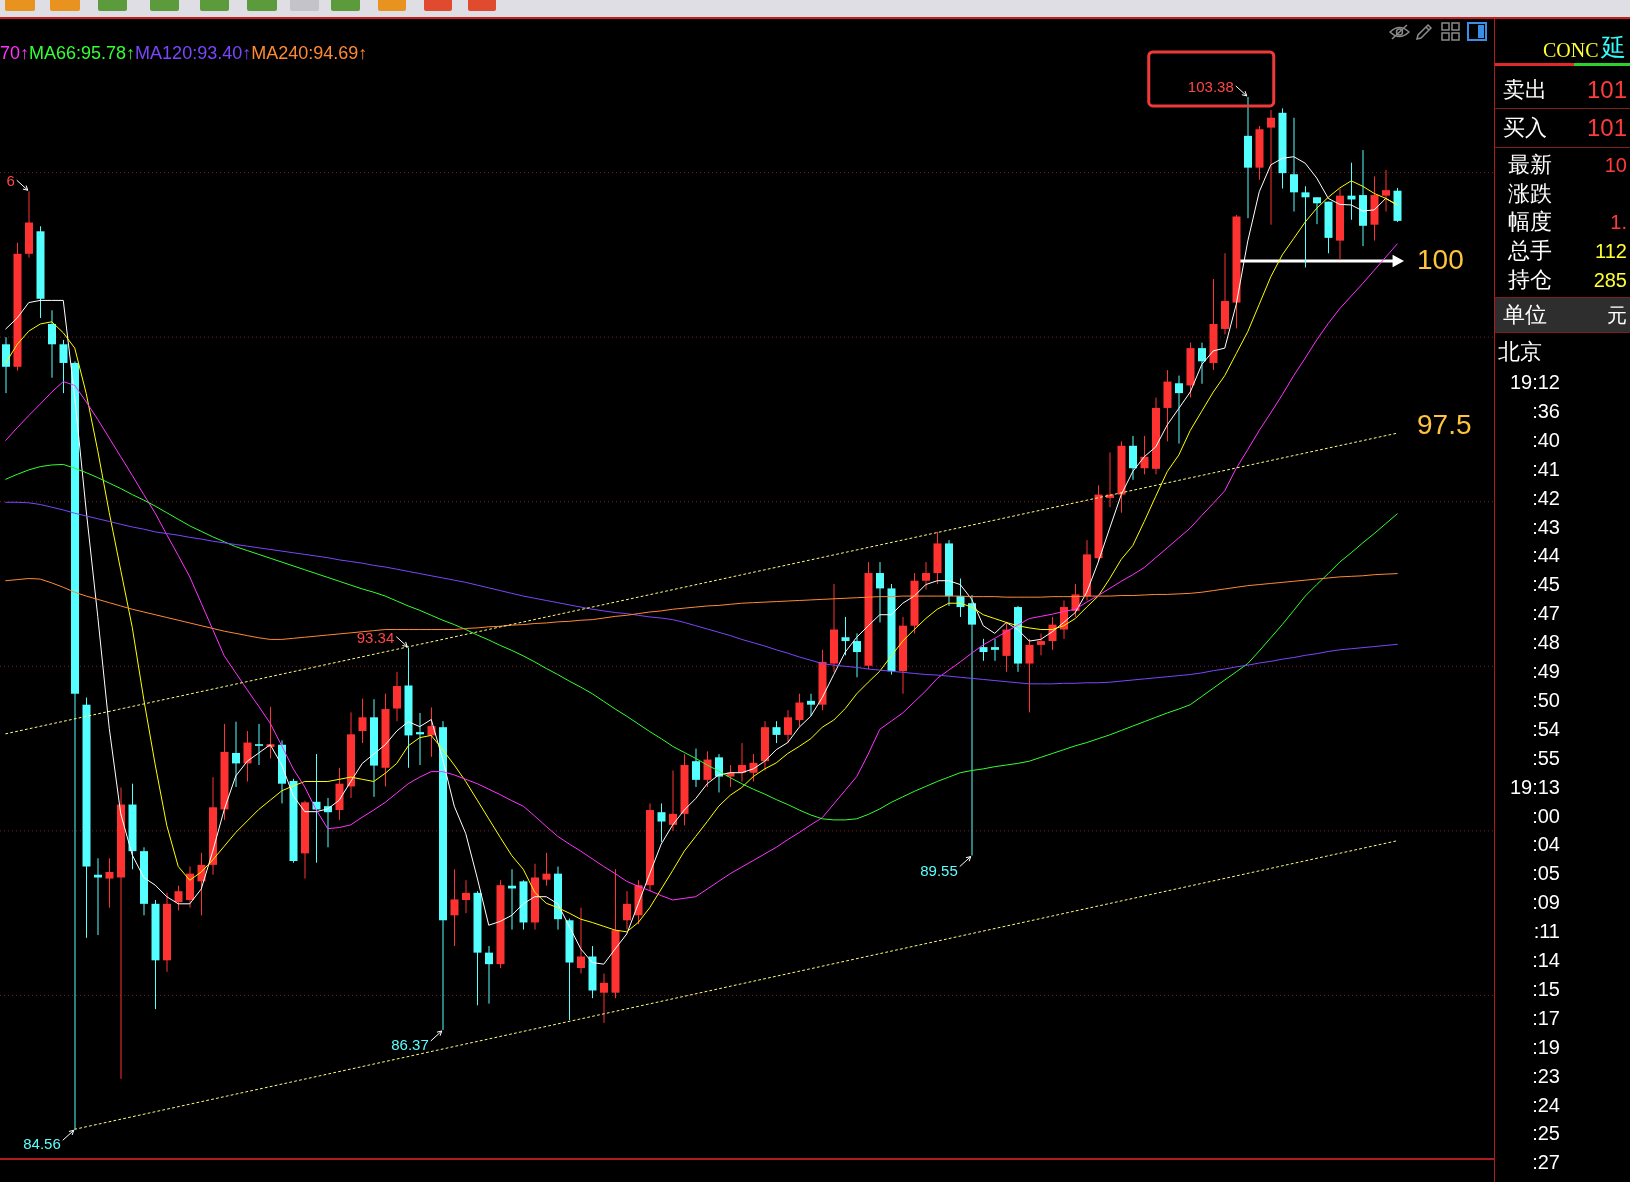 Image resolution: width=1630 pixels, height=1182 pixels. Describe the element at coordinates (375, 637) in the screenshot. I see `annotation: 93.34` at that location.